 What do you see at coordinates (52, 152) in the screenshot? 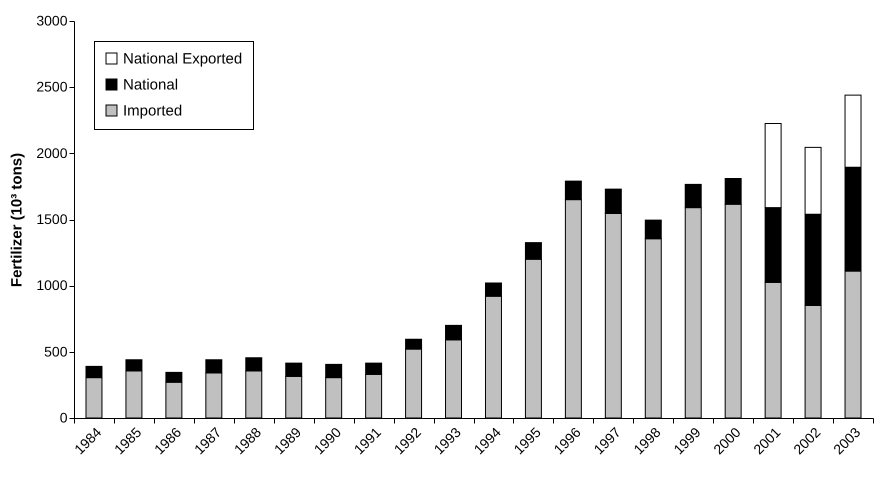
I see `y-tick-label: 2000` at bounding box center [52, 152].